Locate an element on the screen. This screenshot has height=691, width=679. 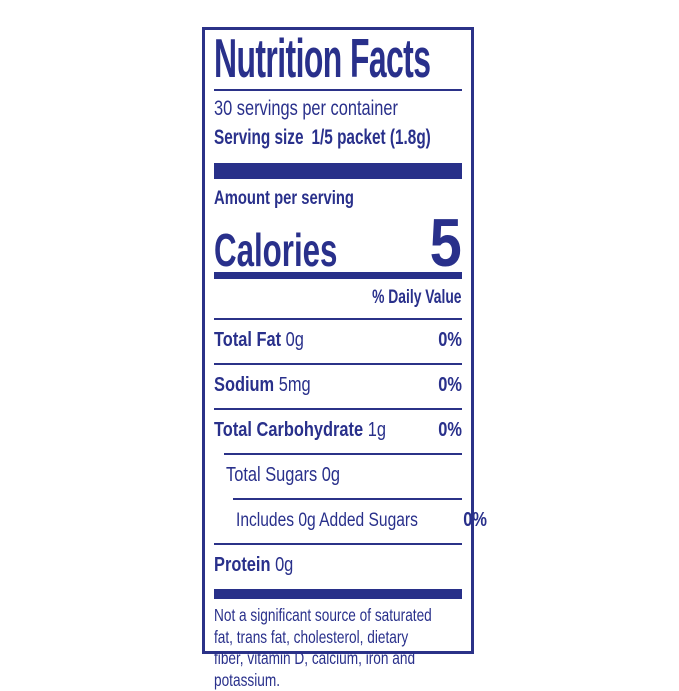
nutrient-amount: 5mg is located at coordinates (294, 385).